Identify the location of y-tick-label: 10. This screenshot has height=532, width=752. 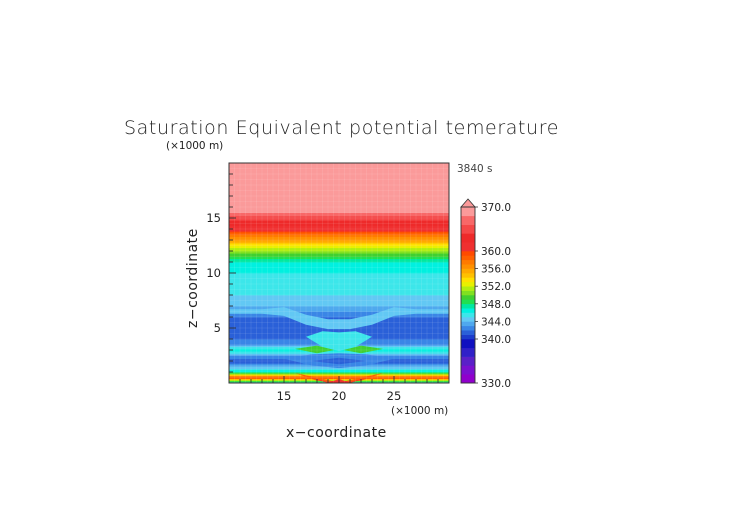
(213, 273).